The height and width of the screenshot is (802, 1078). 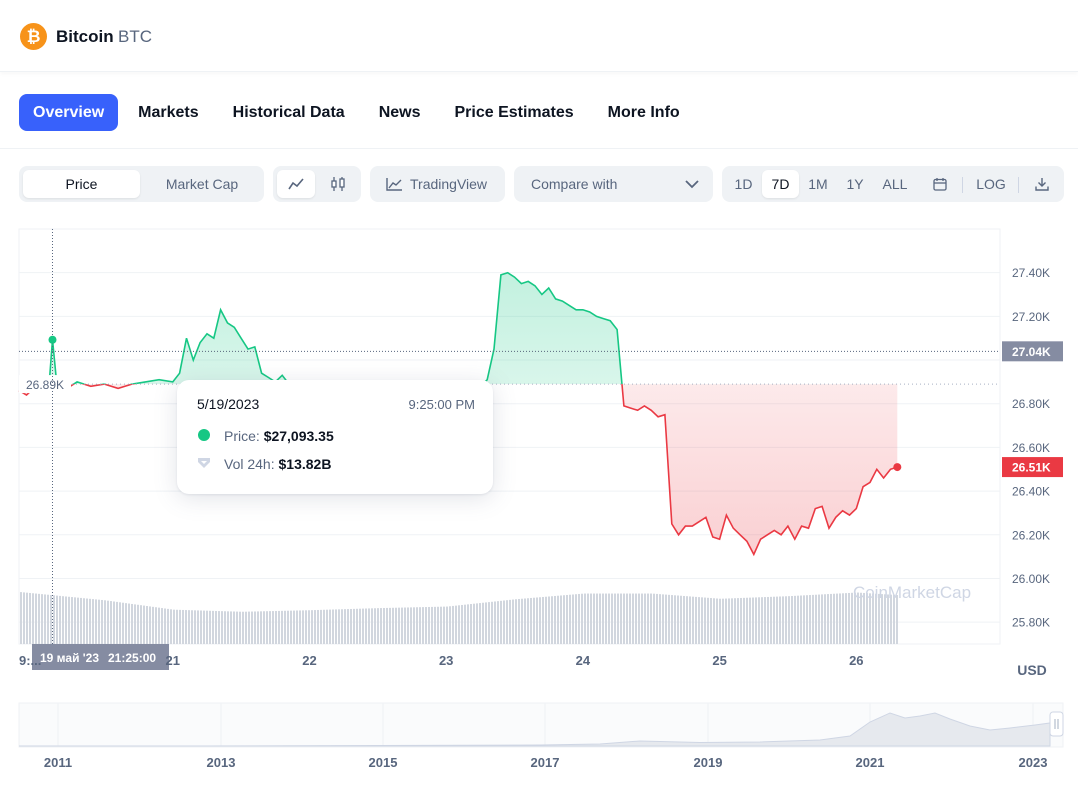 What do you see at coordinates (168, 112) in the screenshot?
I see `tab-markets: Markets` at bounding box center [168, 112].